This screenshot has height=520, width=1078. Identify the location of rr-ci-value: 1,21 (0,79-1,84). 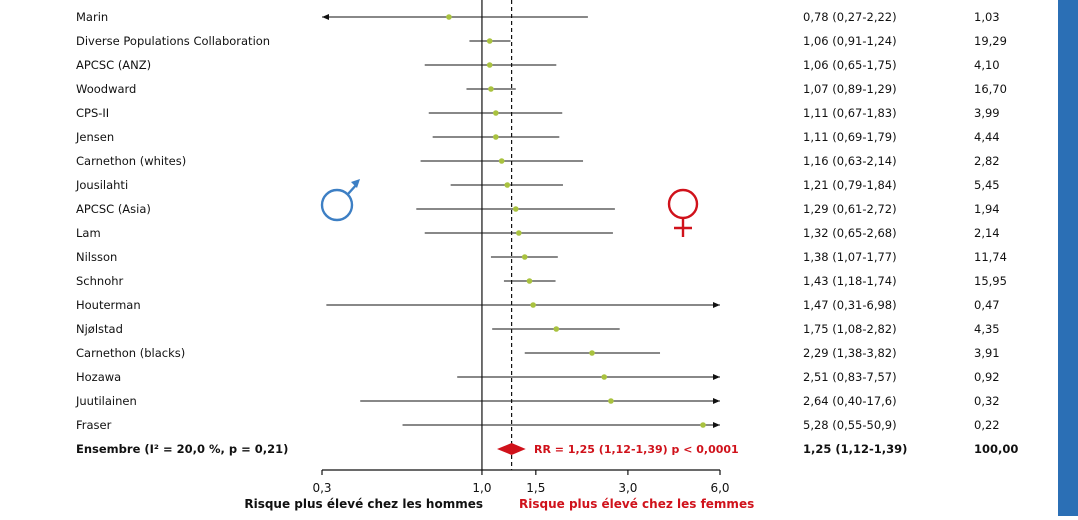
(850, 185).